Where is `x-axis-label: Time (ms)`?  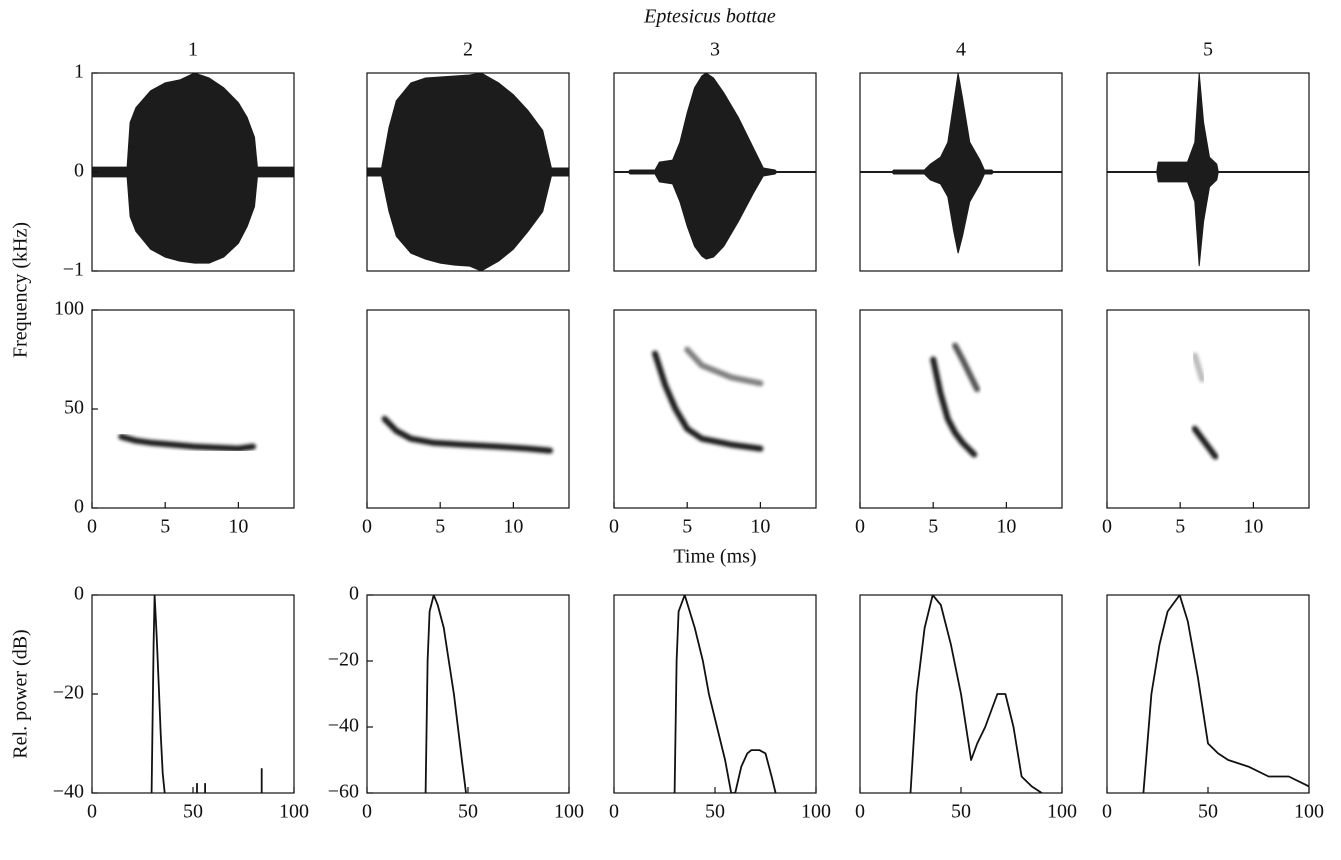
x-axis-label: Time (ms) is located at coordinates (714, 557).